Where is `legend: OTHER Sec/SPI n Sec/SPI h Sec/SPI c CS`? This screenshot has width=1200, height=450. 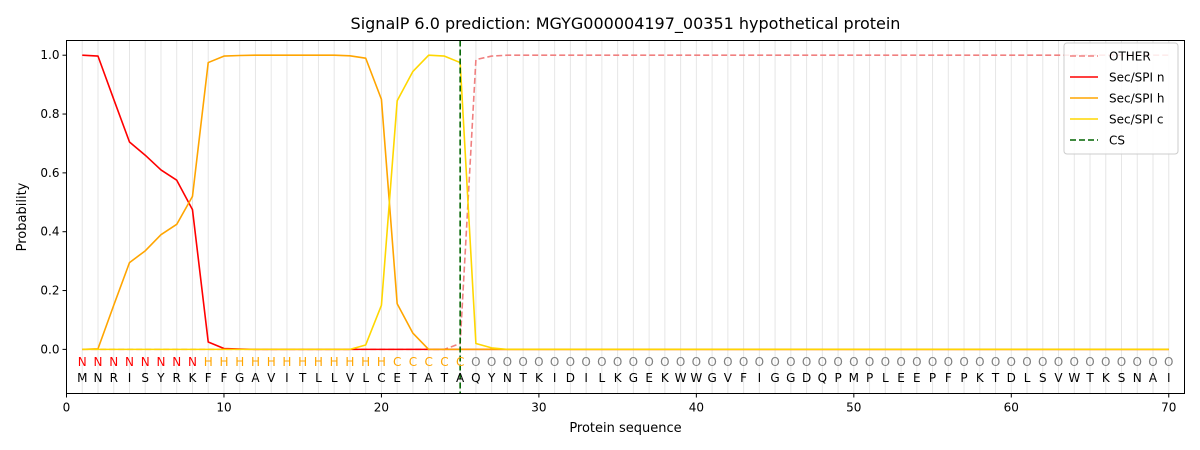 legend: OTHER Sec/SPI n Sec/SPI h Sec/SPI c CS is located at coordinates (1121, 98).